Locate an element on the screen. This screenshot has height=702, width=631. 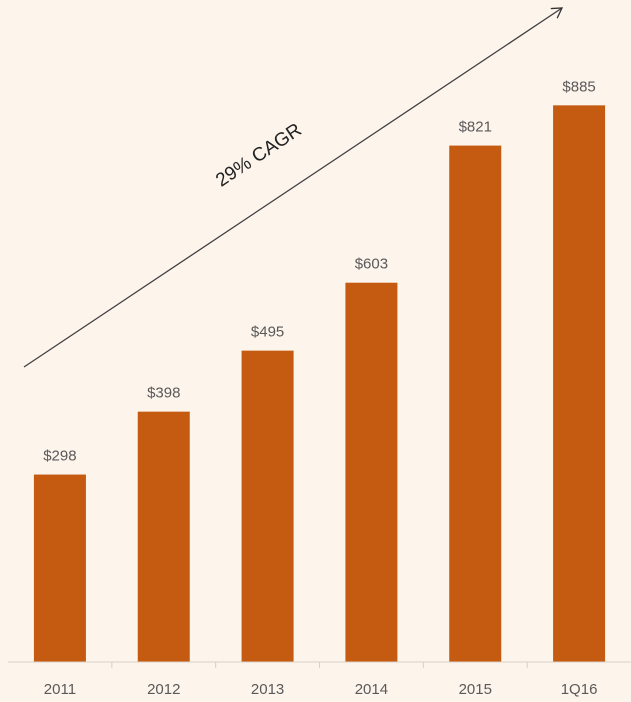
x-tick-label-2012: 2012 is located at coordinates (163, 689).